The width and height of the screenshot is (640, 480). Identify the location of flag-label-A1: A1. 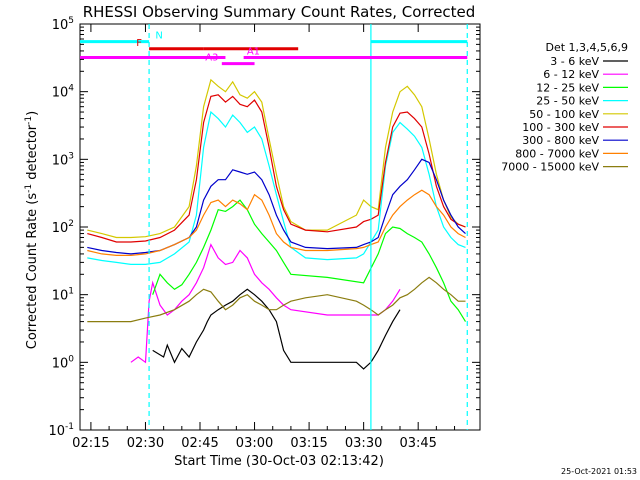
(253, 51).